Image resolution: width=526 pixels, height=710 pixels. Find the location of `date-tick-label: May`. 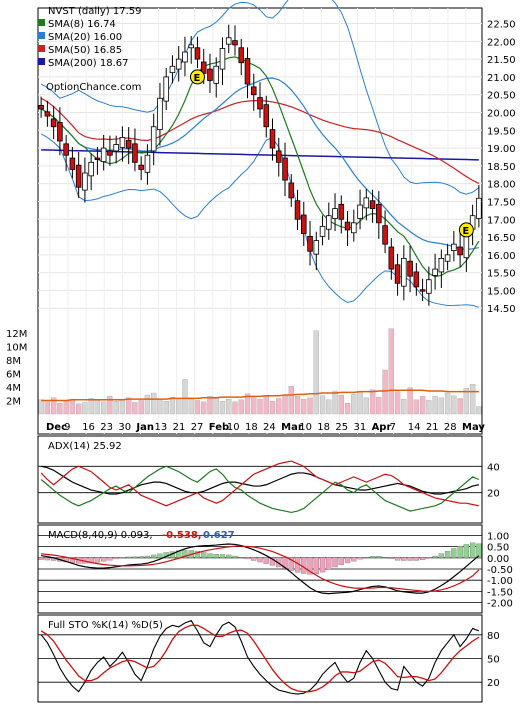

date-tick-label: May is located at coordinates (473, 427).